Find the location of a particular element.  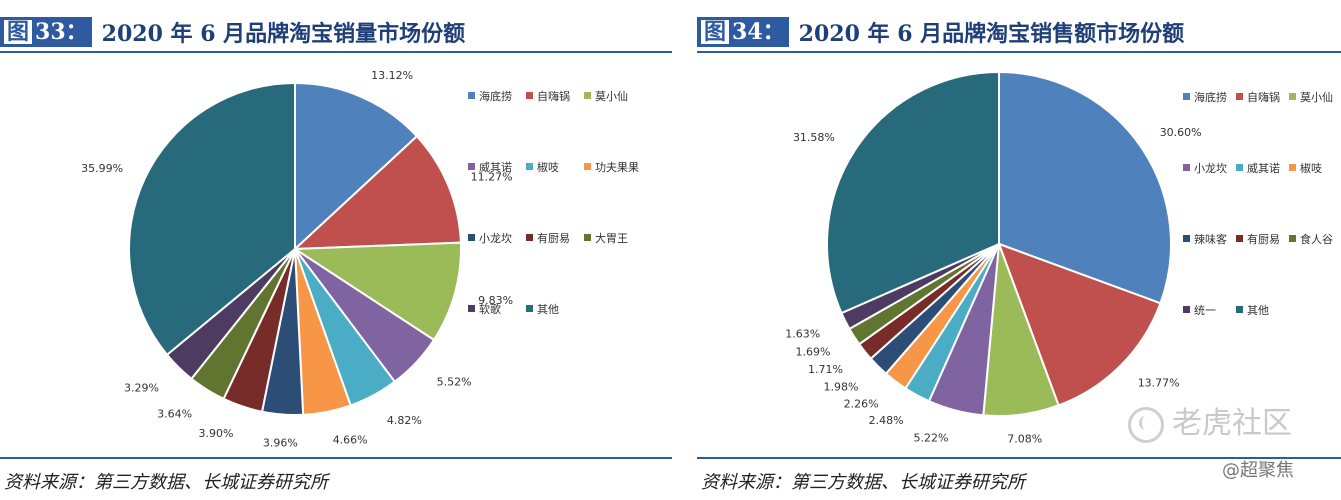

figure-33-tag: 图 33： is located at coordinates (46, 32).